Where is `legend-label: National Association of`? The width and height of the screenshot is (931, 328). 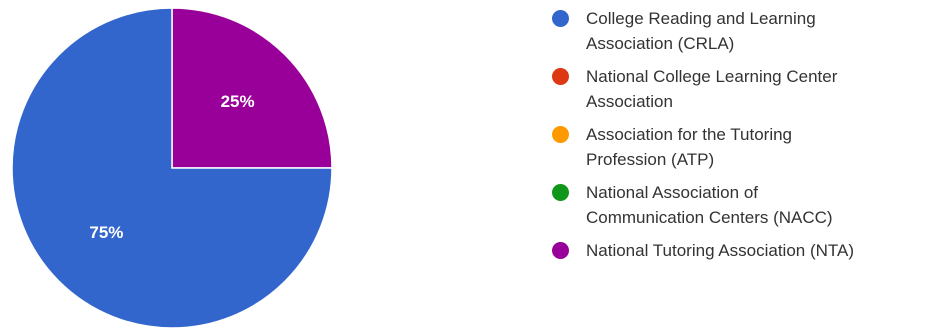
legend-label: National Association of is located at coordinates (672, 192).